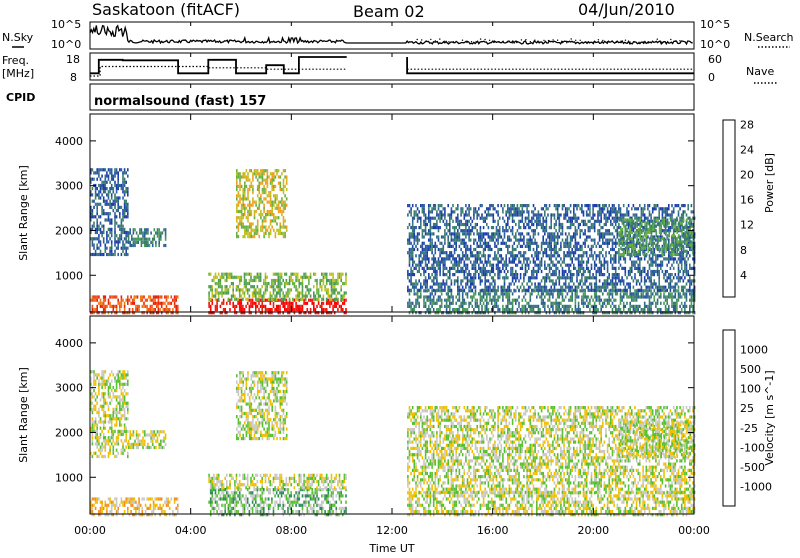 The width and height of the screenshot is (800, 558). I want to click on series-freq, so click(218, 65).